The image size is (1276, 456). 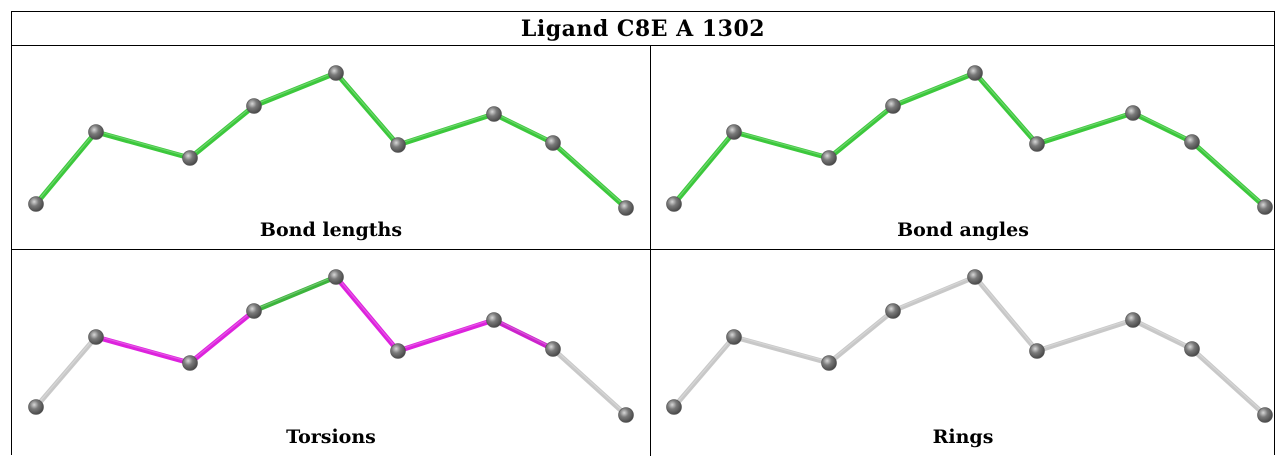 What do you see at coordinates (643, 249) in the screenshot?
I see `row-divider` at bounding box center [643, 249].